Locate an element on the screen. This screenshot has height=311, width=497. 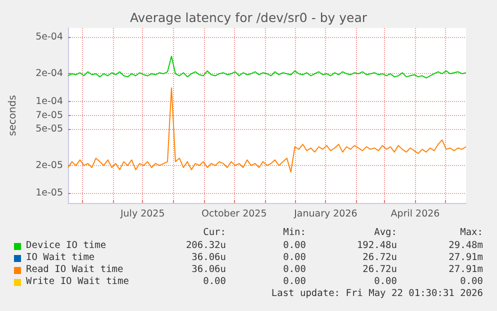
text: Avg: is located at coordinates (385, 233).